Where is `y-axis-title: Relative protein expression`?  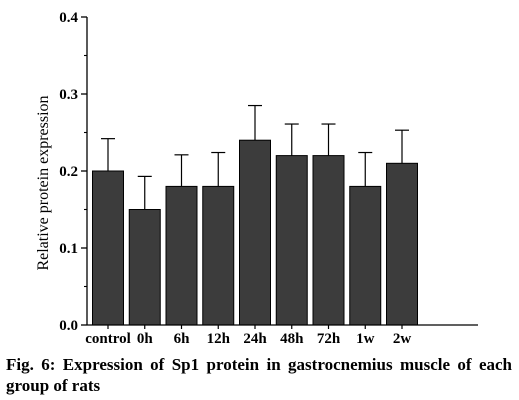
y-axis-title: Relative protein expression is located at coordinates (43, 182).